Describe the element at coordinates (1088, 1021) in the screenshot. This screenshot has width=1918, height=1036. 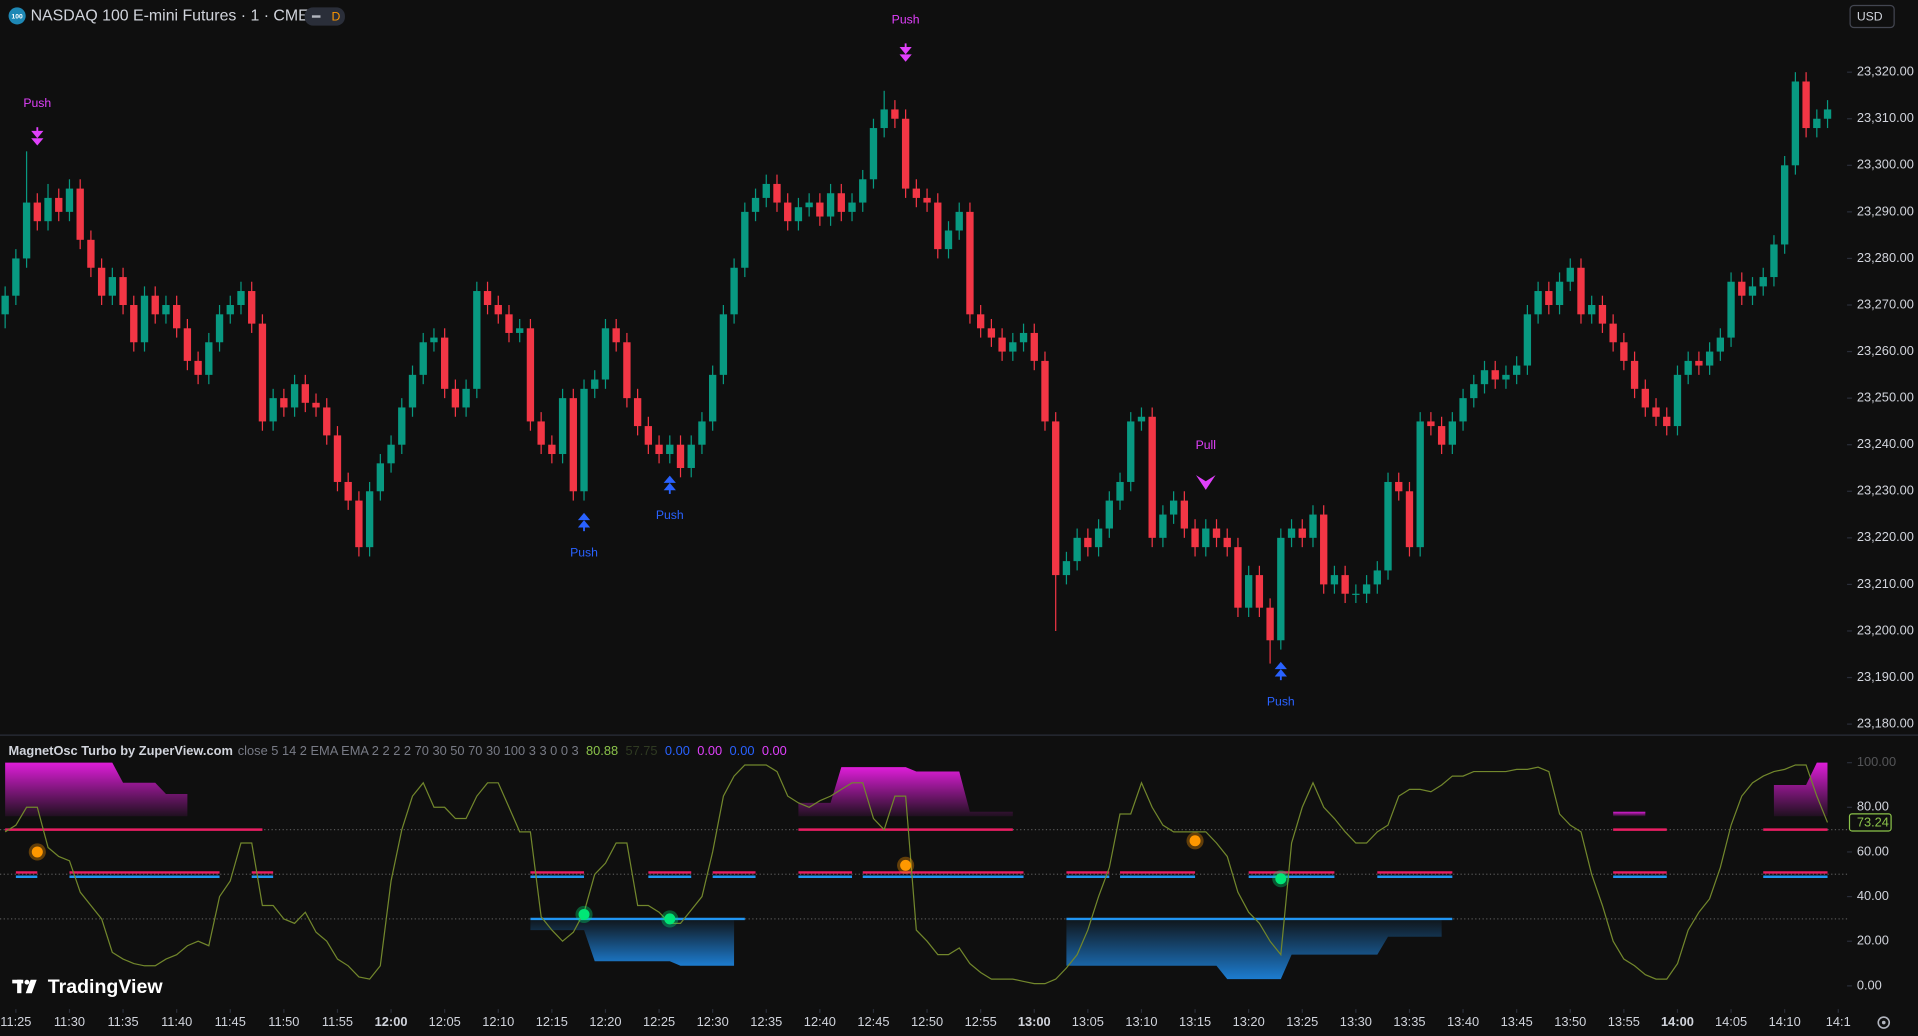
I see `x-tick-label: 13:05` at that location.